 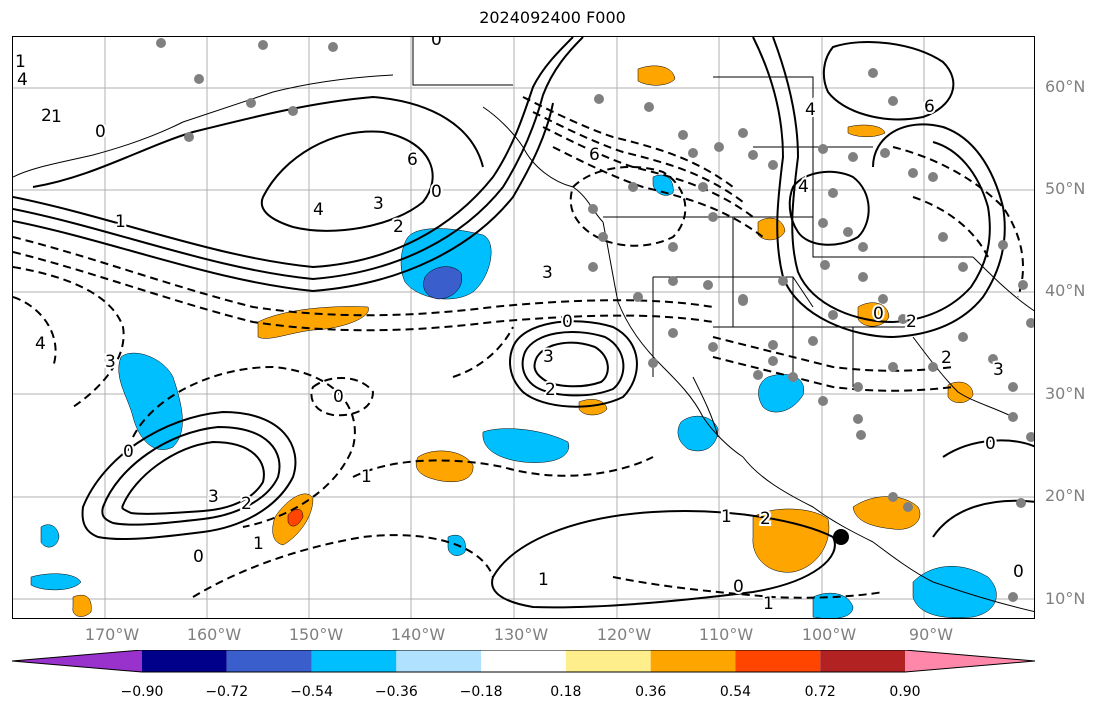 I want to click on orange-patch-pacific, so click(x=313, y=322).